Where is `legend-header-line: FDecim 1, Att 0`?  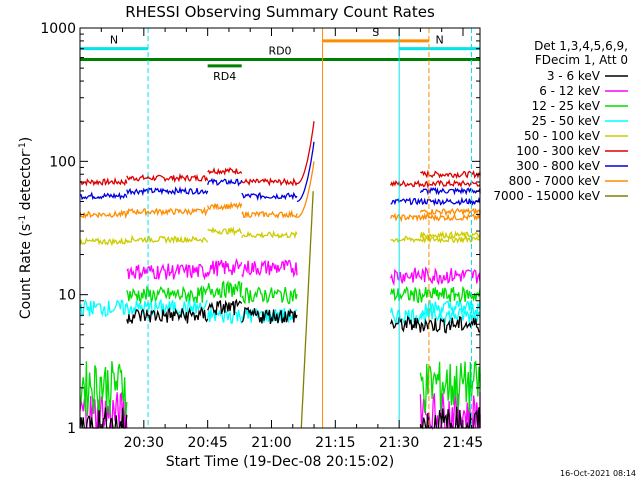
legend-header-line: FDecim 1, Att 0 is located at coordinates (581, 60).